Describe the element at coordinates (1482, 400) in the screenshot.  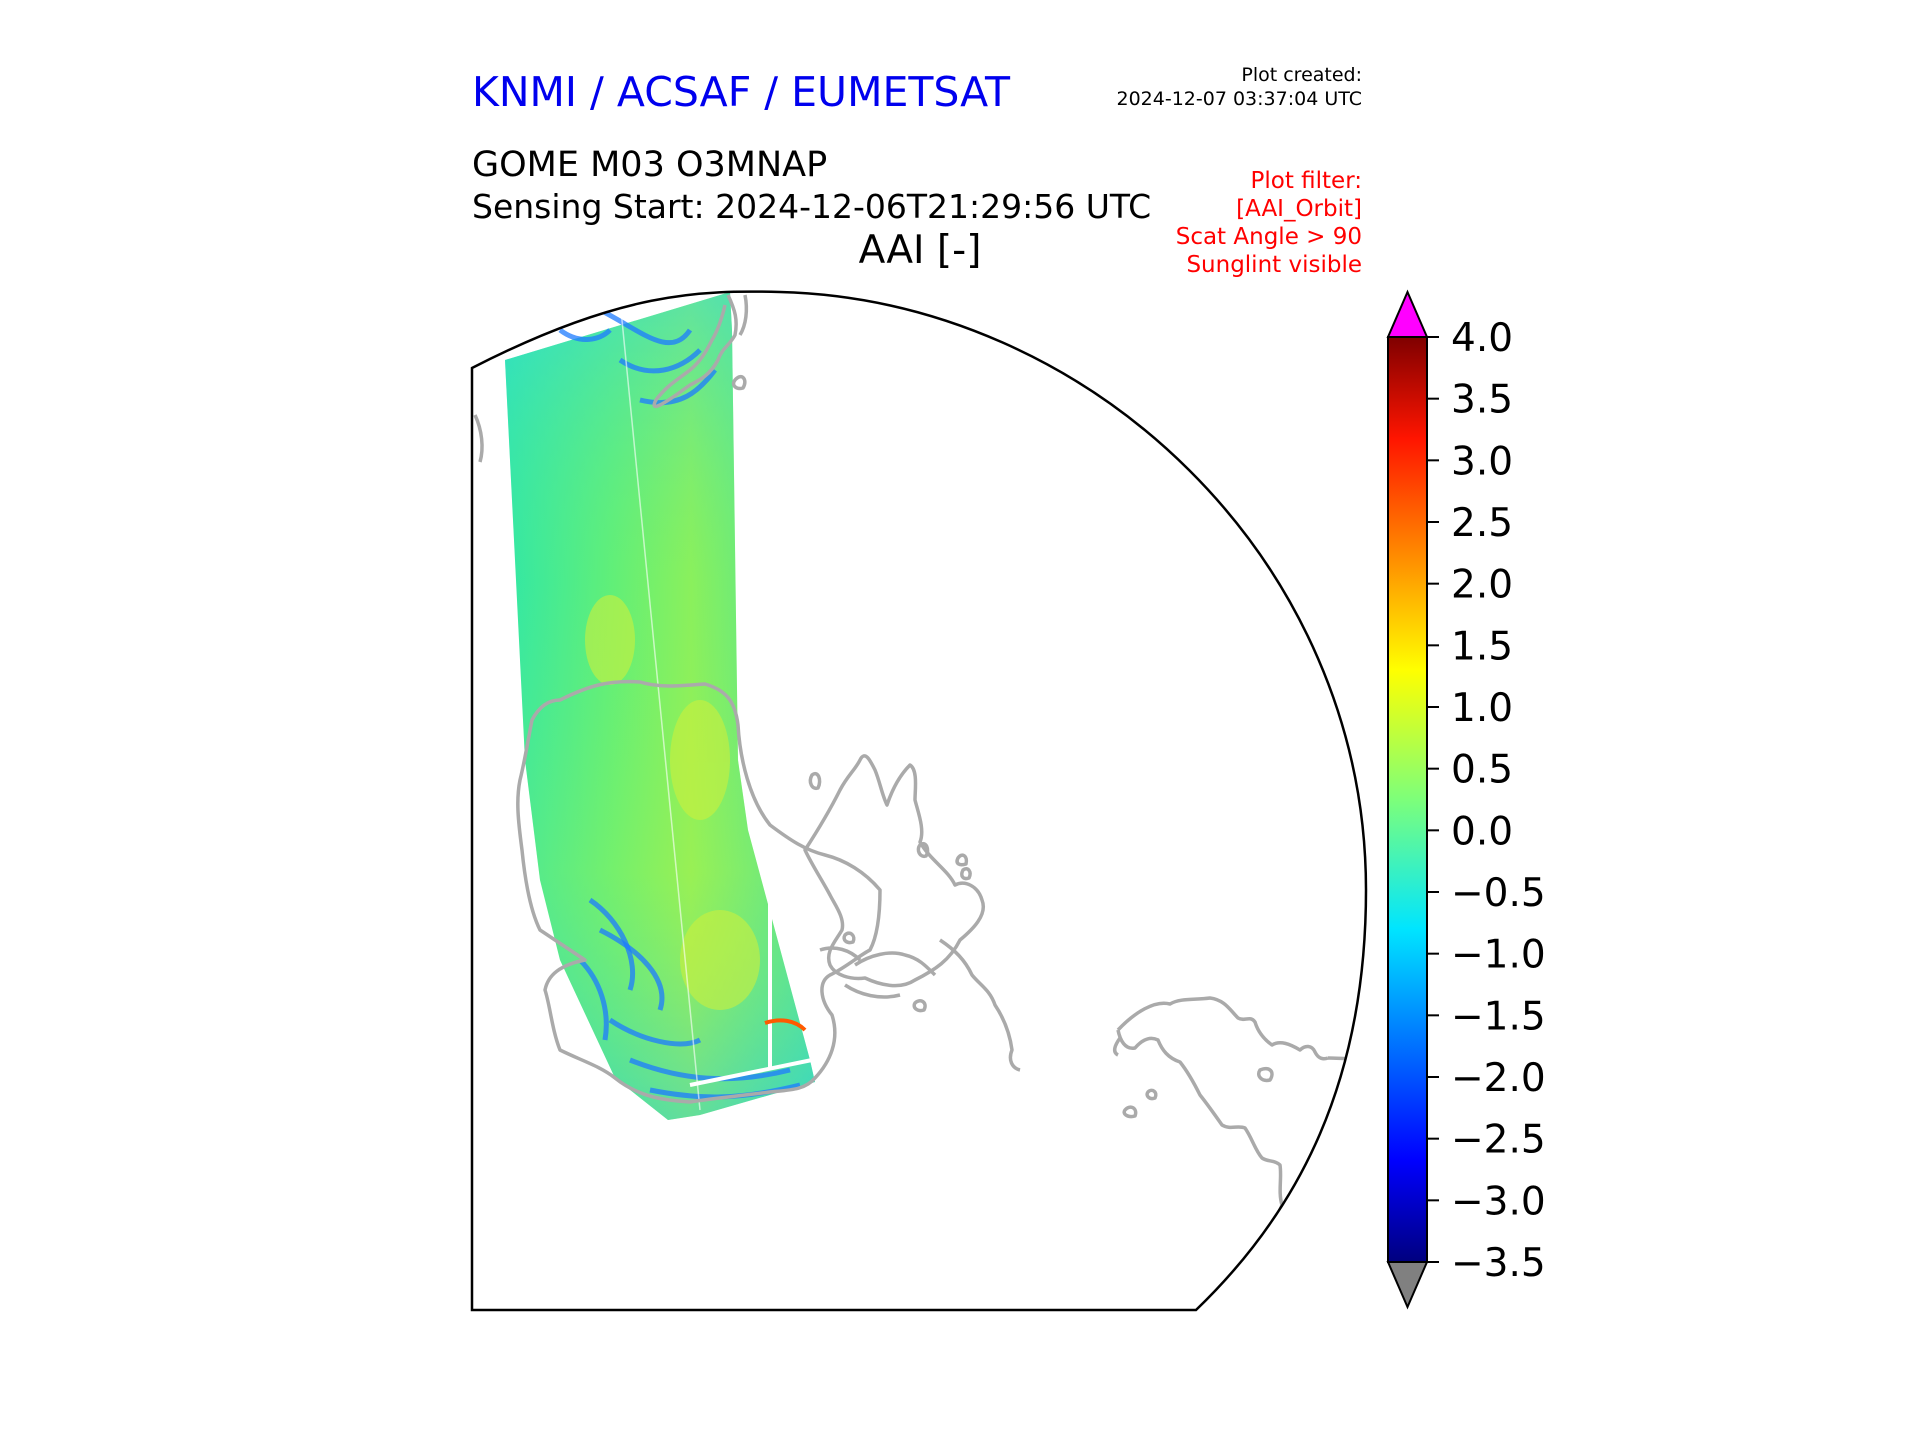
I see `colorbar-tick-label: 3.5` at that location.